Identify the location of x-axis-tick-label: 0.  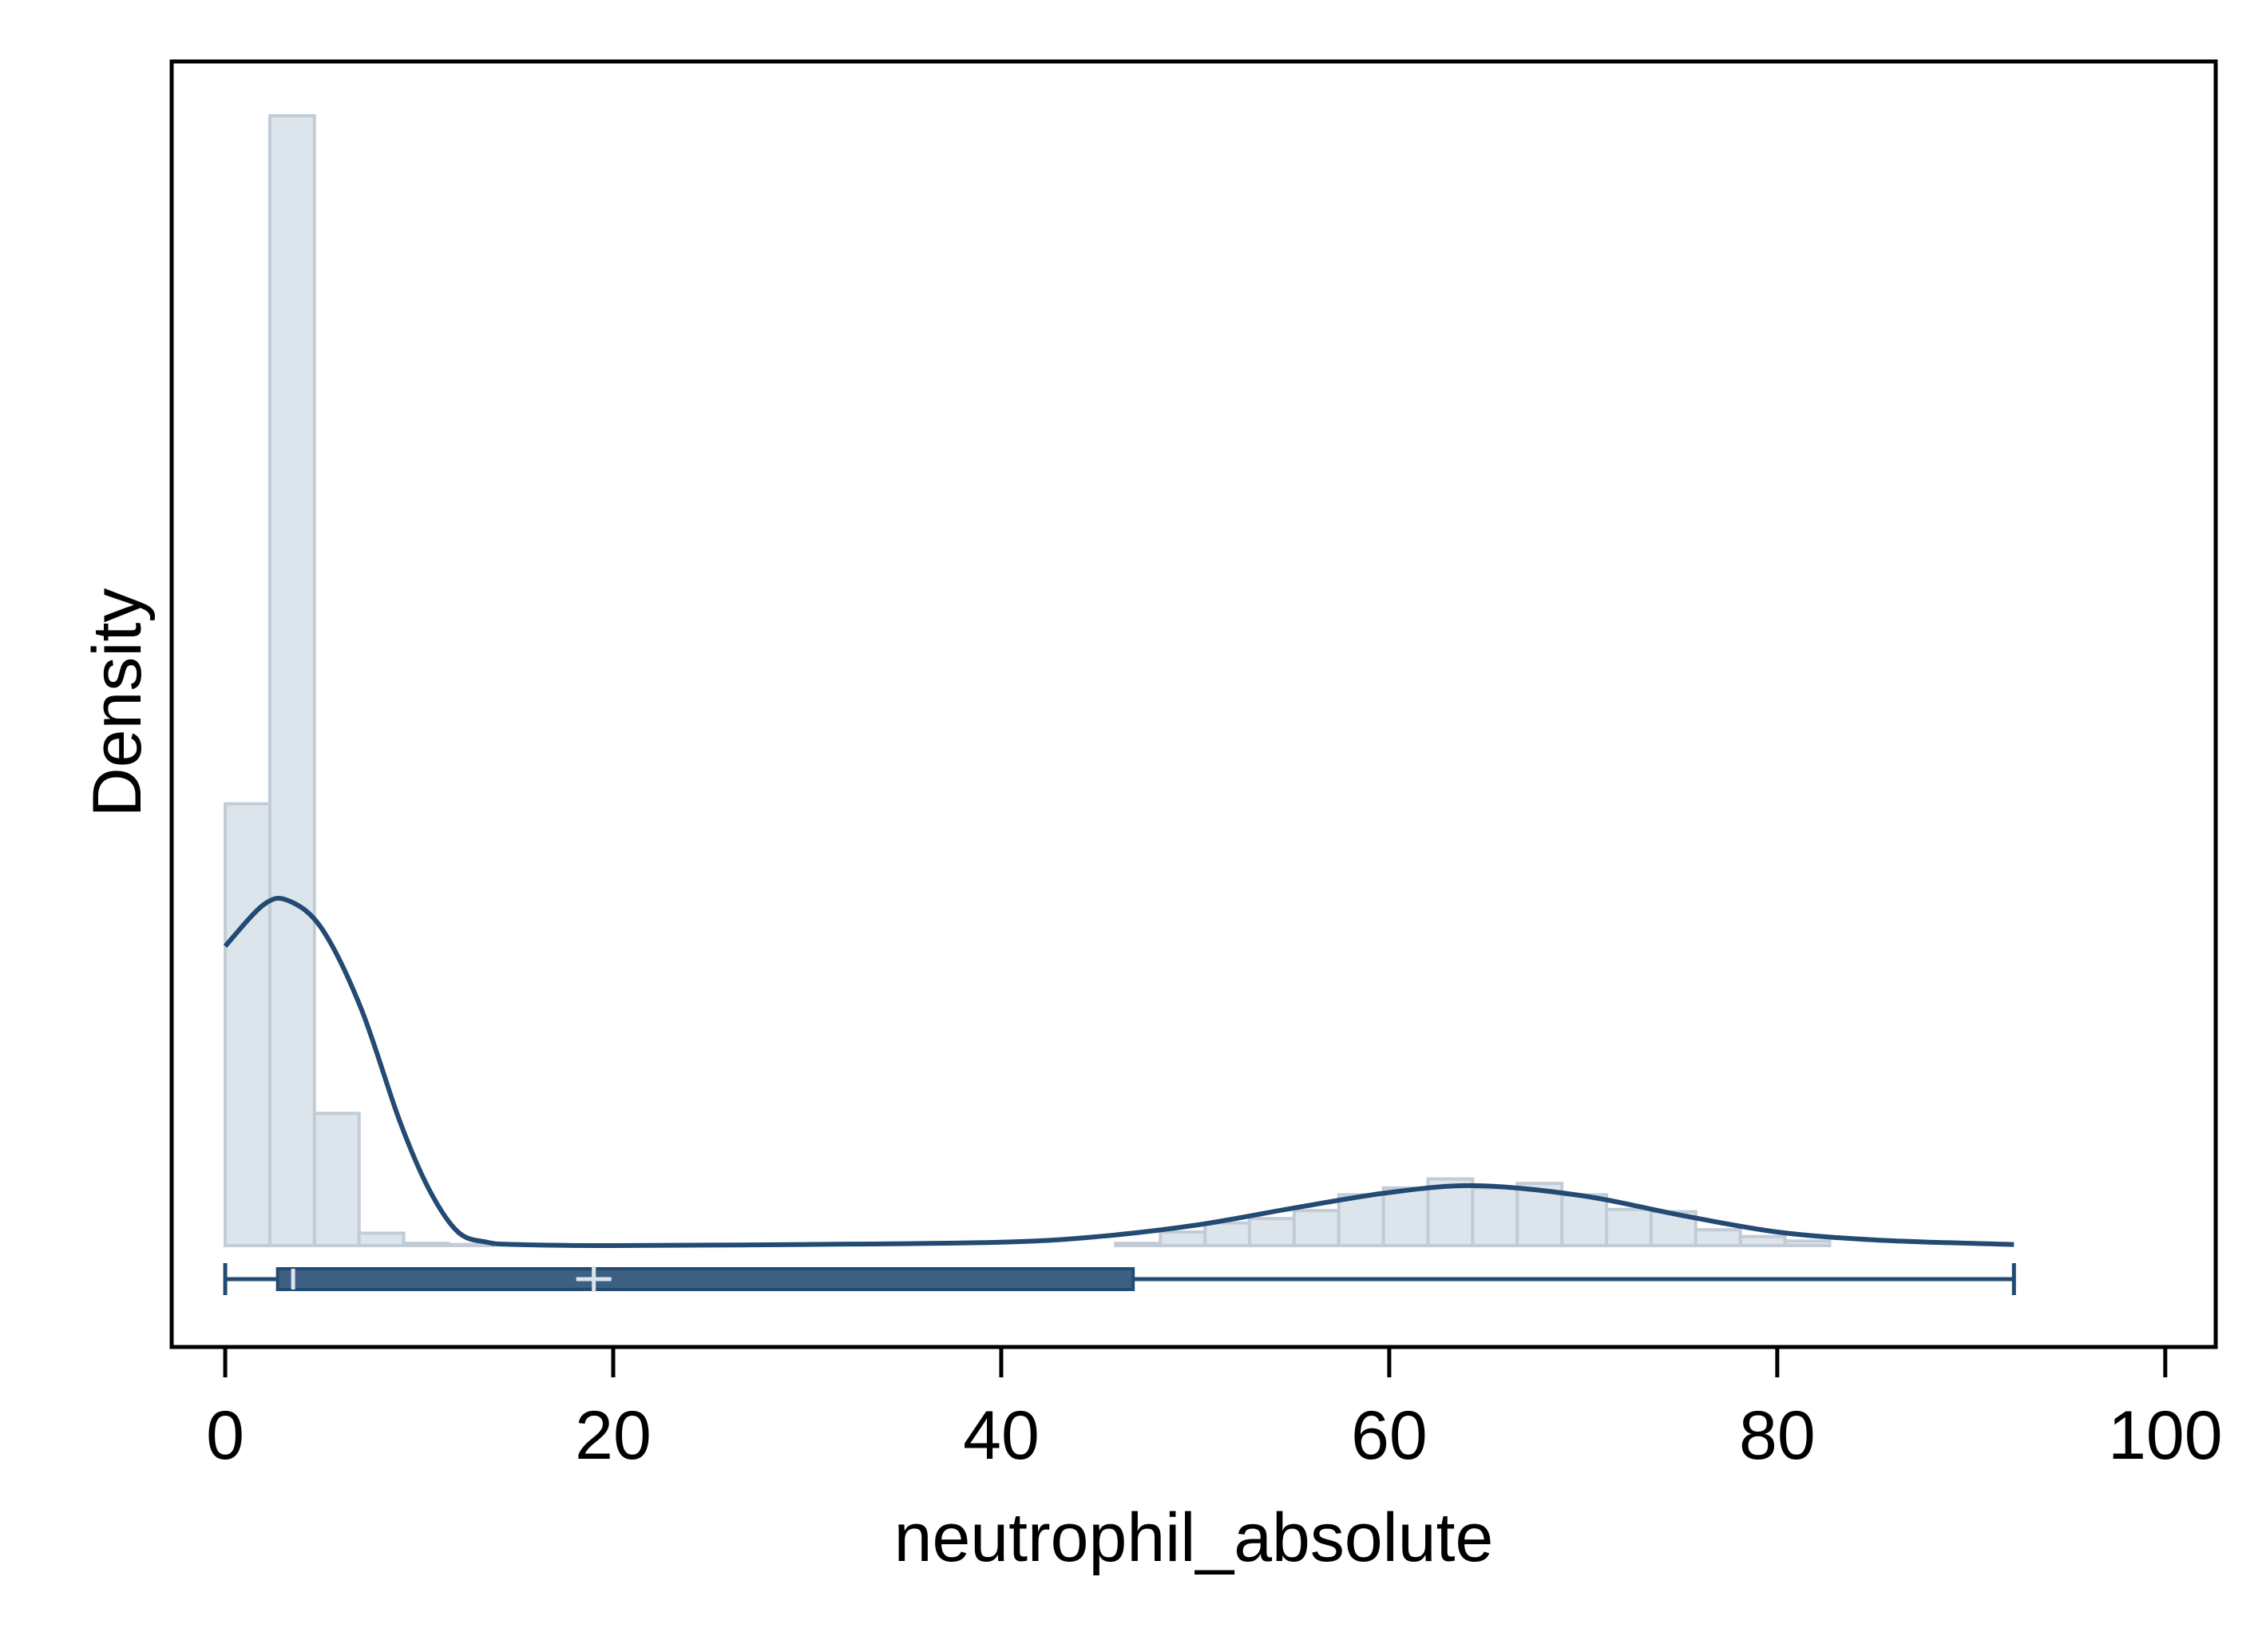
(225, 1435).